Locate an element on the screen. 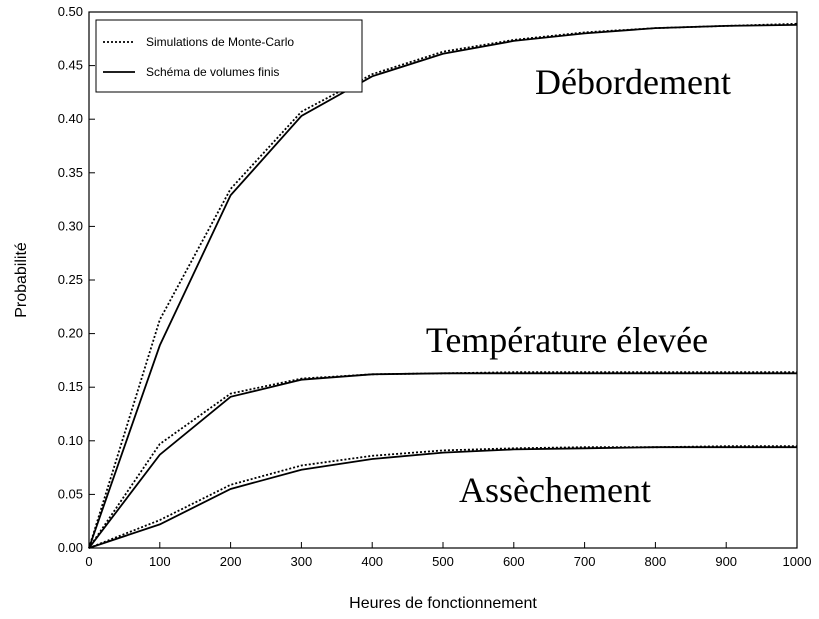 The image size is (819, 619). x-tick-label: 300 is located at coordinates (302, 561).